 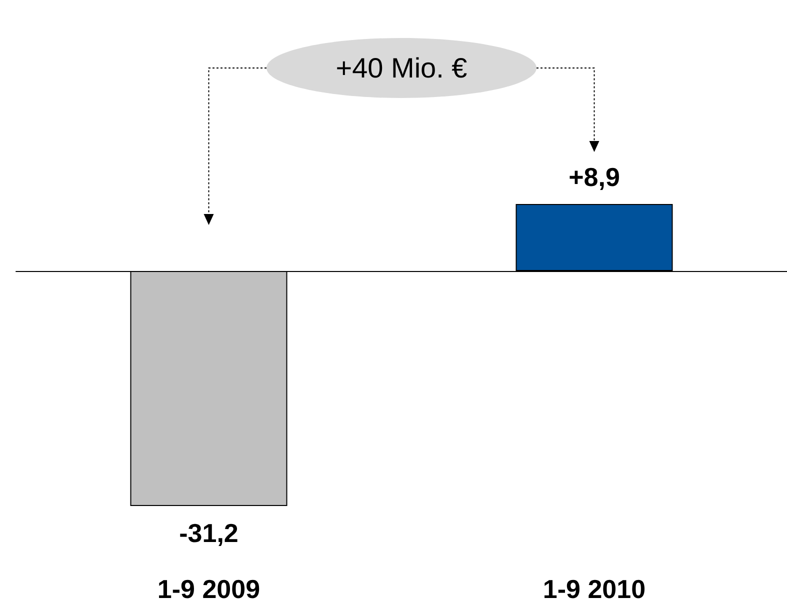 I want to click on x-tick-label: 1-9 2010, so click(x=594, y=589).